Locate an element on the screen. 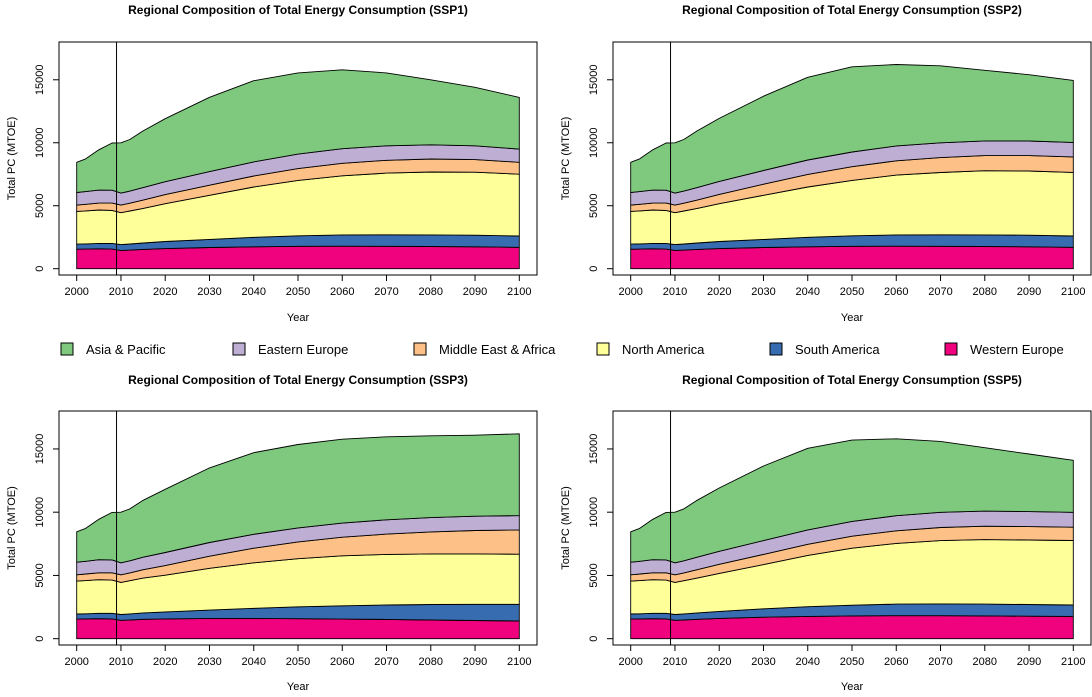  legend-label: North America is located at coordinates (663, 349).